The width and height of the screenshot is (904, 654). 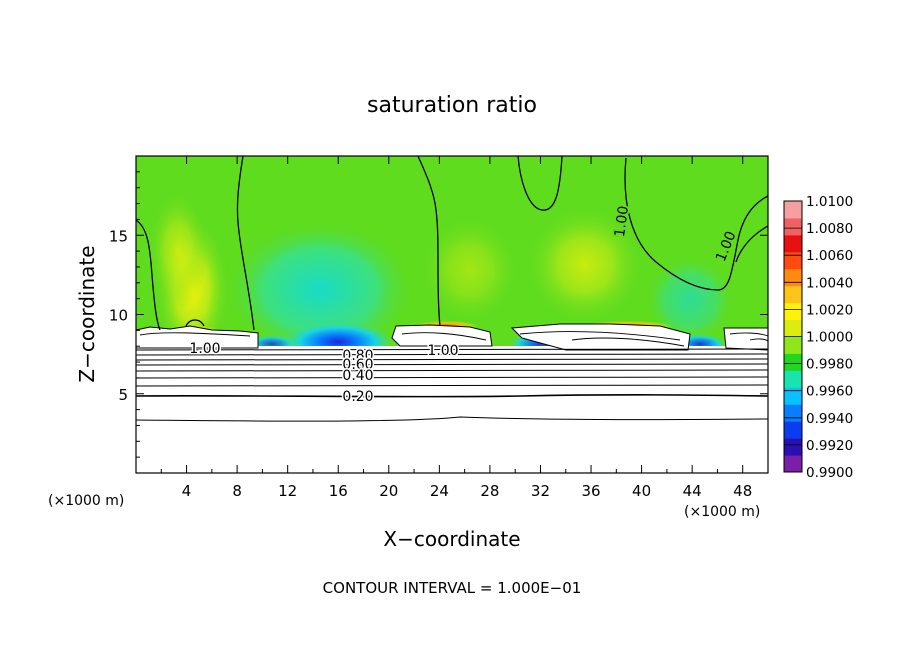 I want to click on colorbar-label: 0.9920, so click(x=829, y=446).